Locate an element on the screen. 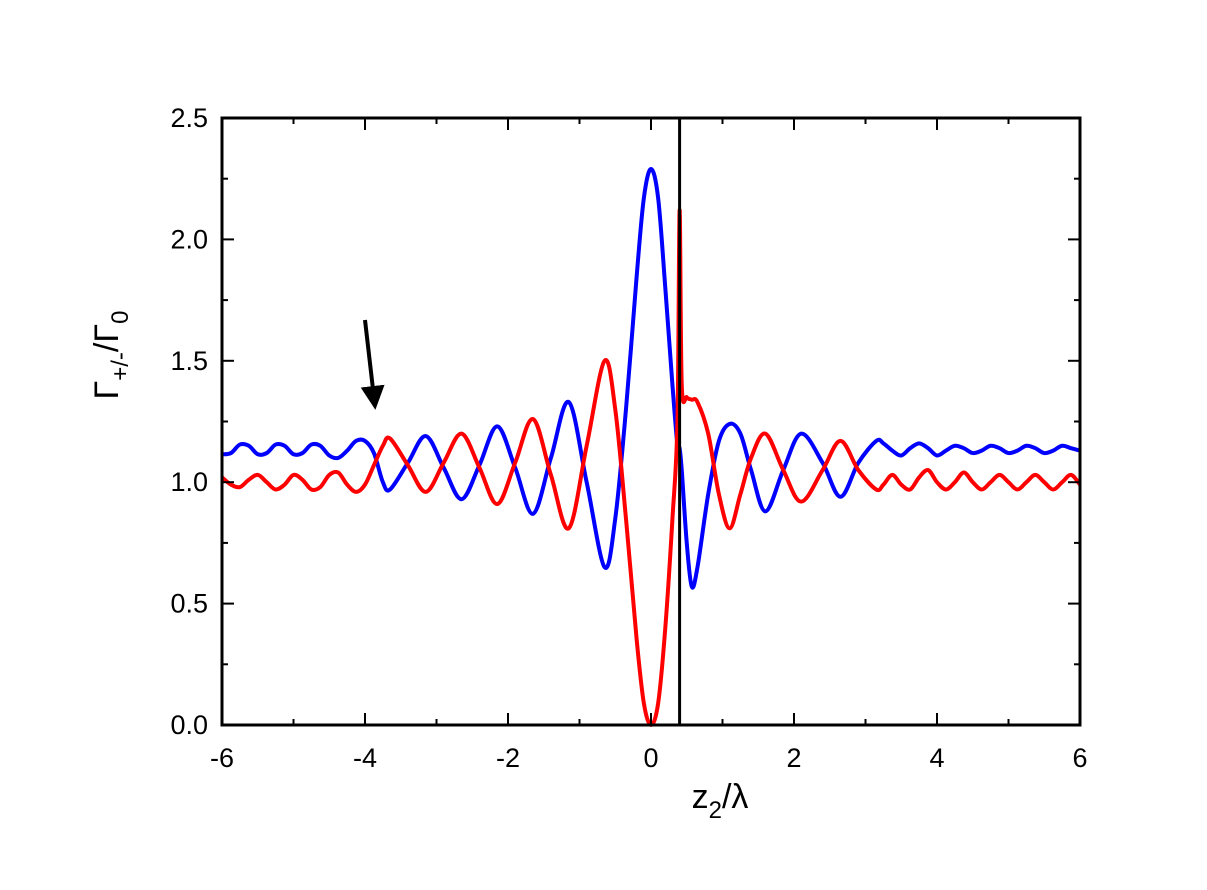 Image resolution: width=1207 pixels, height=890 pixels. x-axis-label: z2/λ is located at coordinates (720, 801).